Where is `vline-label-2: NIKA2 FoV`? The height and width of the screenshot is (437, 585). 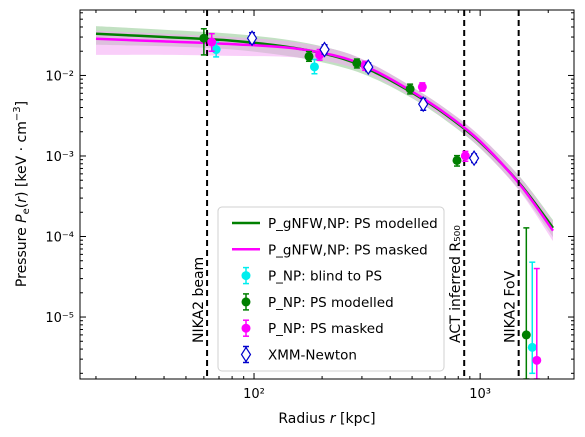 vline-label-2: NIKA2 FoV is located at coordinates (511, 306).